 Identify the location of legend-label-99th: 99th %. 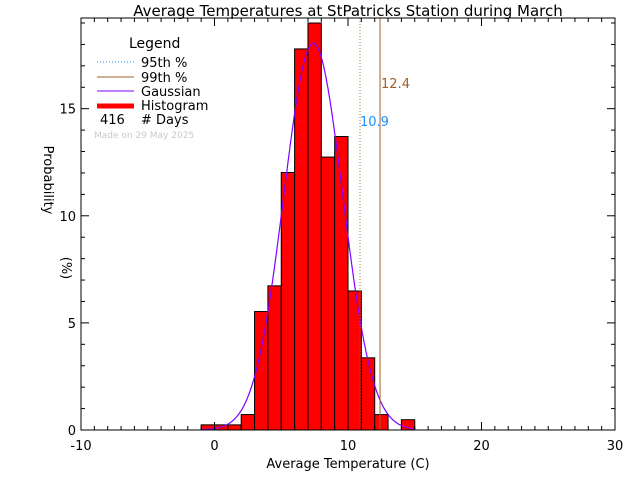
(164, 78).